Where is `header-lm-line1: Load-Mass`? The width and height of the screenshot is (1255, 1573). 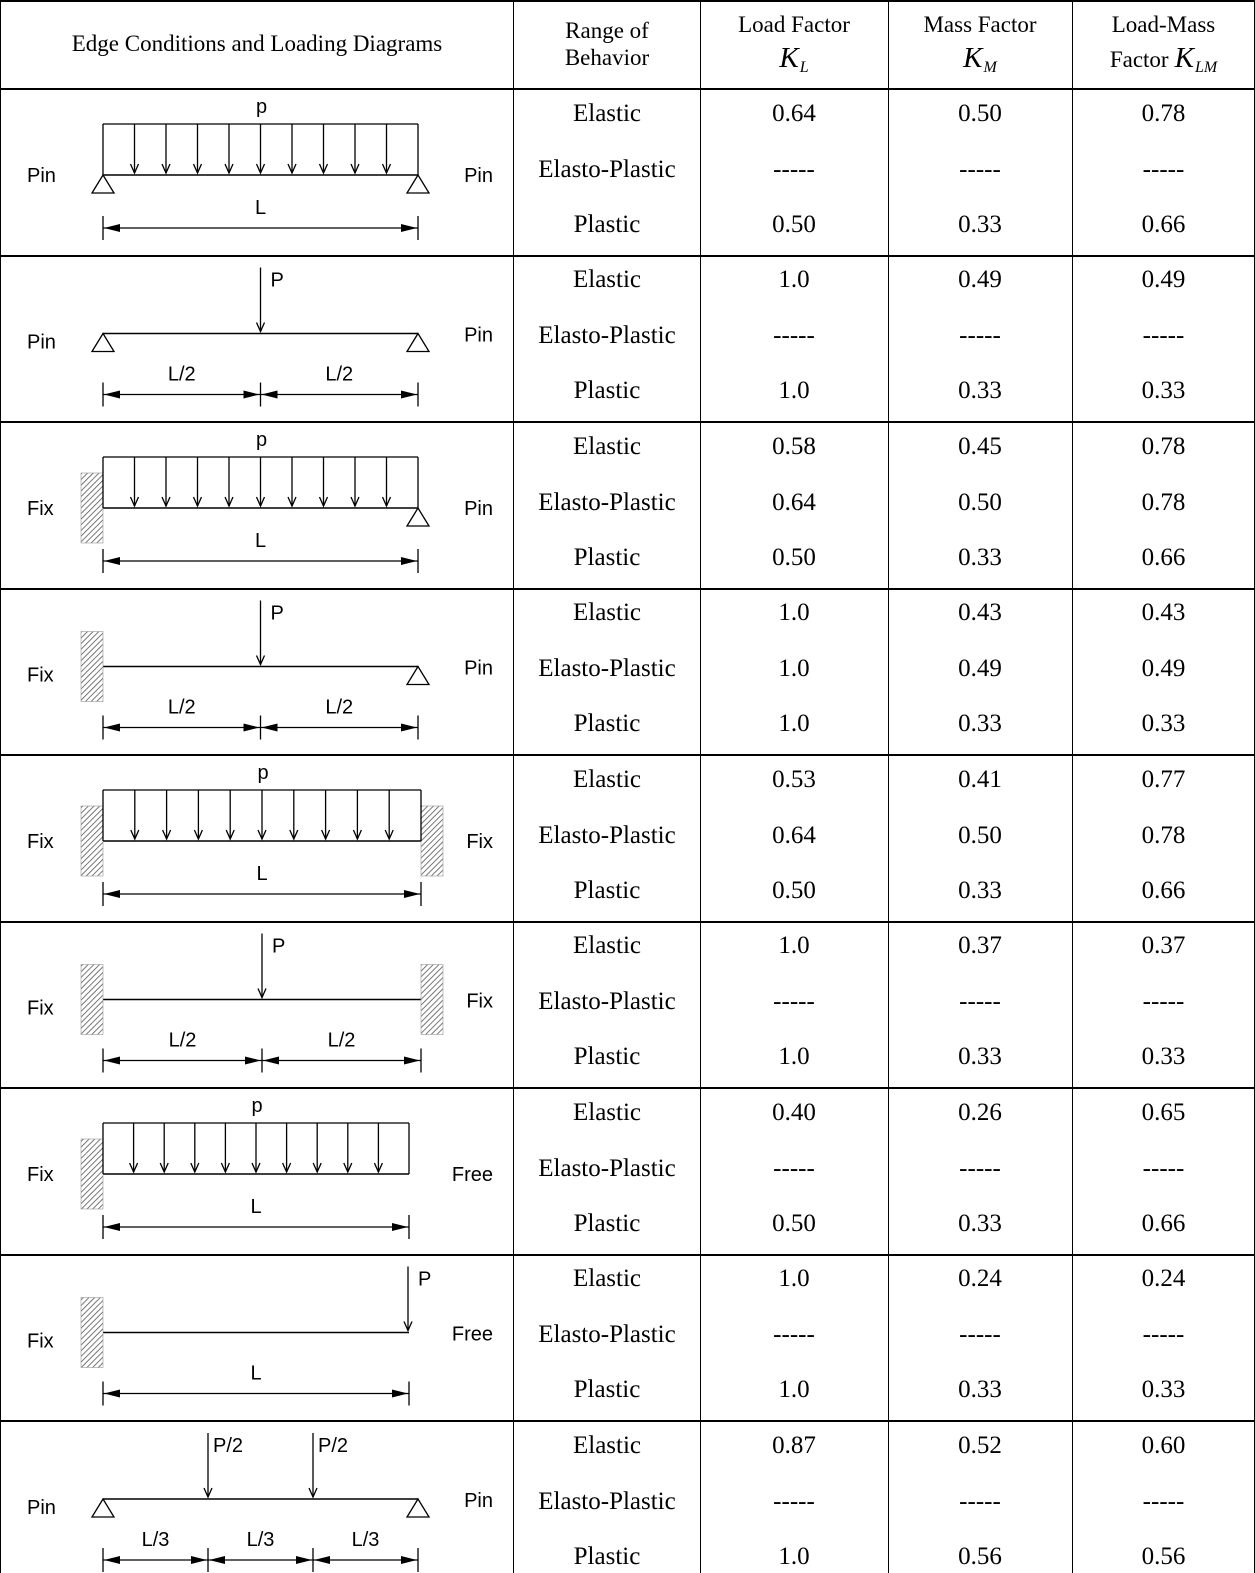
header-lm-line1: Load-Mass is located at coordinates (1163, 24).